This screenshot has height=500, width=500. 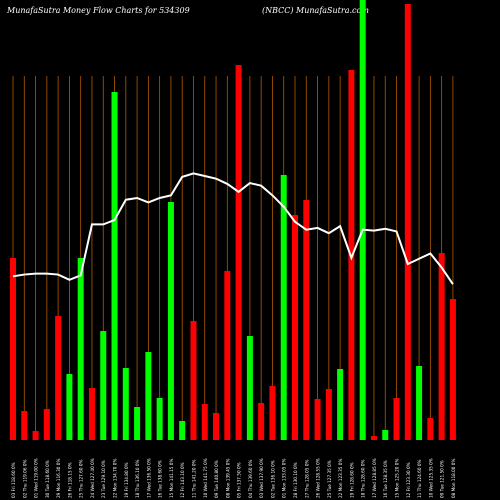 What do you see at coordinates (284, 478) in the screenshot?
I see `x-tick-label: 01 Mon 133.05 0%` at bounding box center [284, 478].